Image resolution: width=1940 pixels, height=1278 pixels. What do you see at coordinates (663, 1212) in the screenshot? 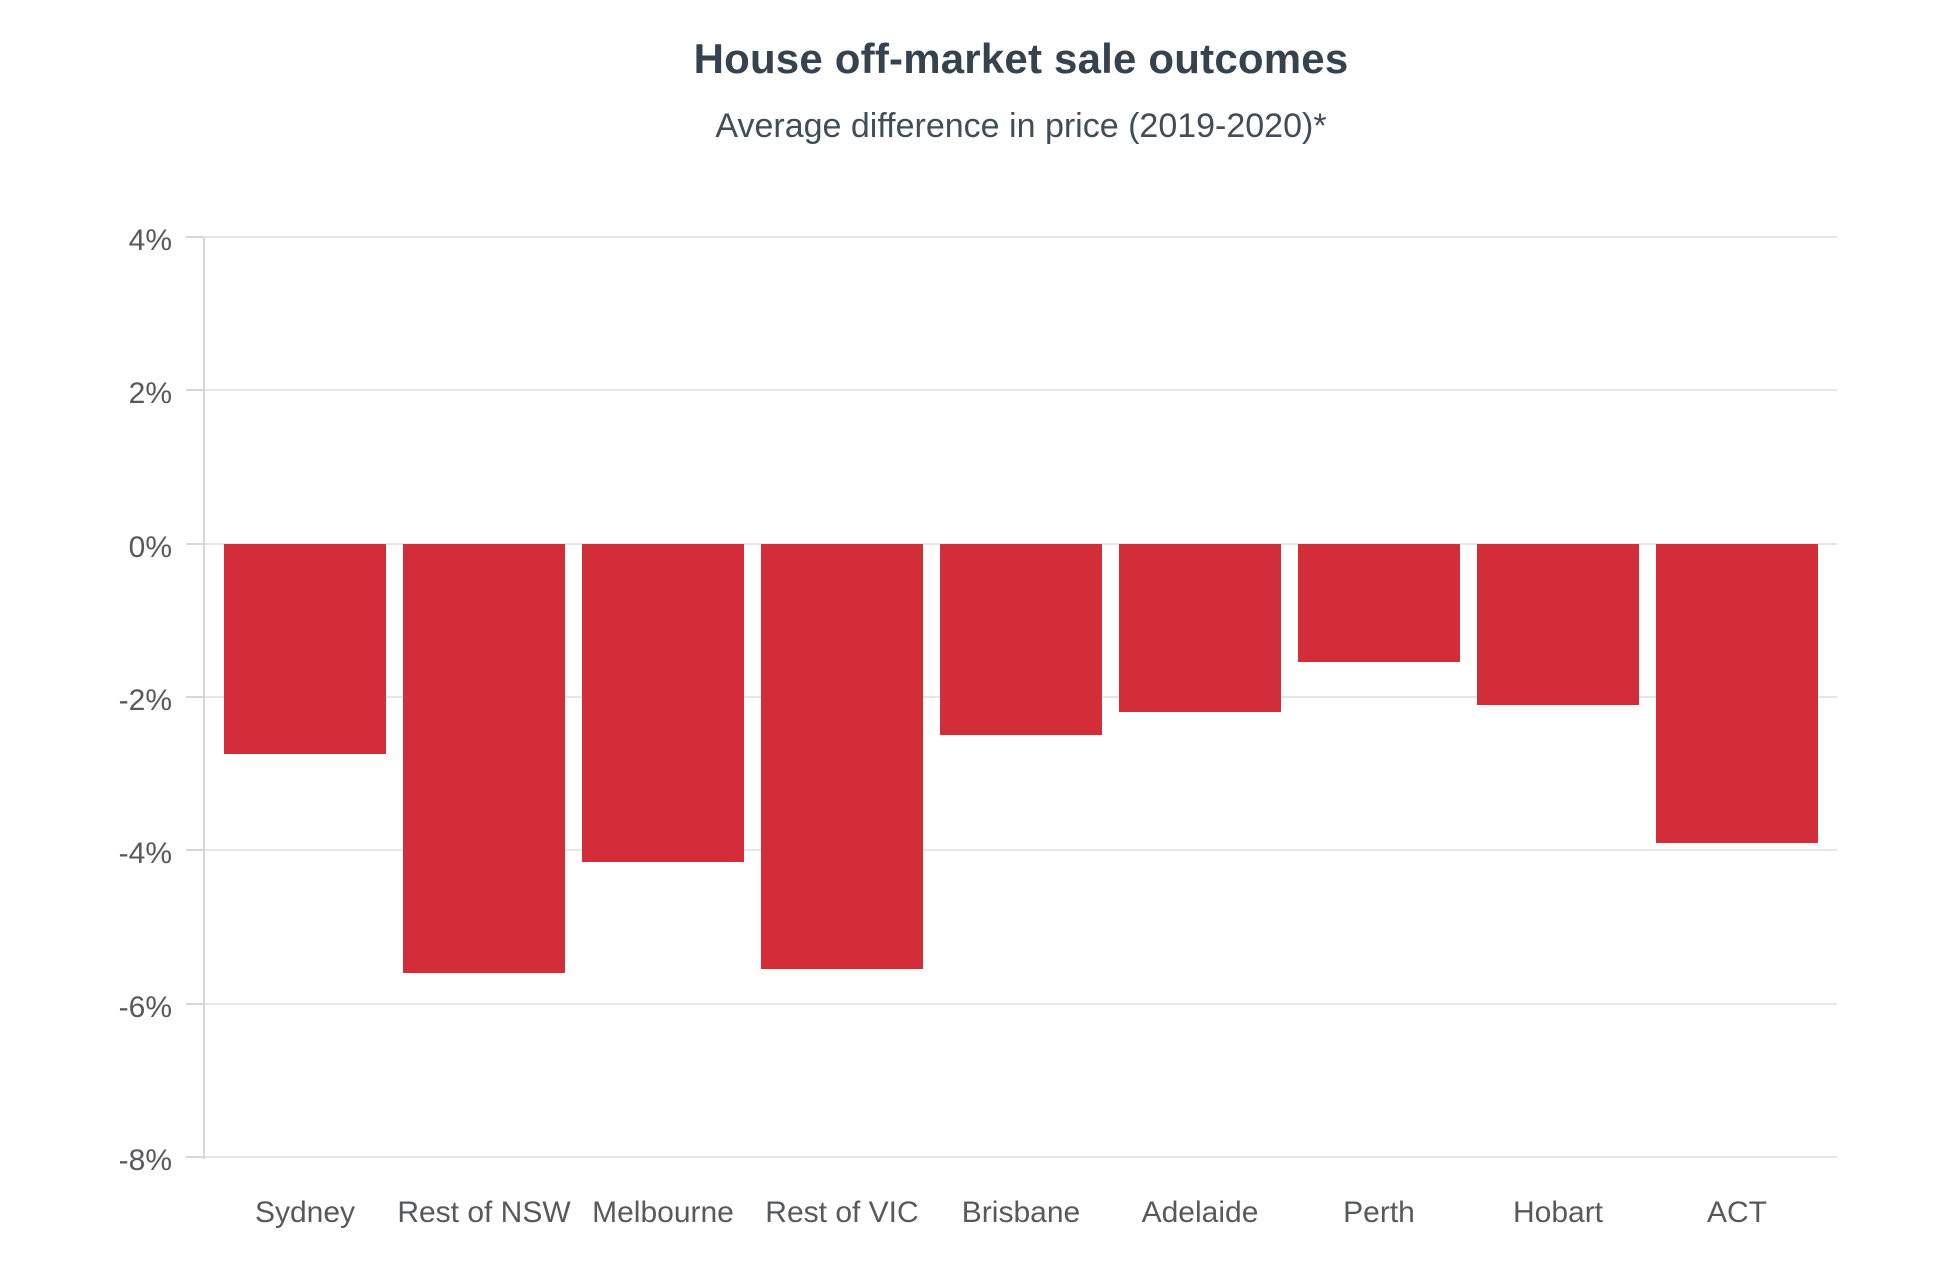
I see `x-tick-label-melbourne: Melbourne` at bounding box center [663, 1212].